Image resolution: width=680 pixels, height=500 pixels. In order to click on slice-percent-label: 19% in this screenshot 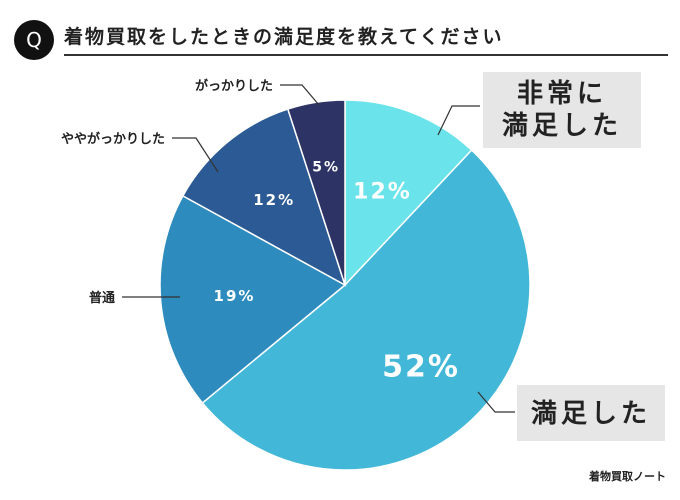, I will do `click(235, 296)`.